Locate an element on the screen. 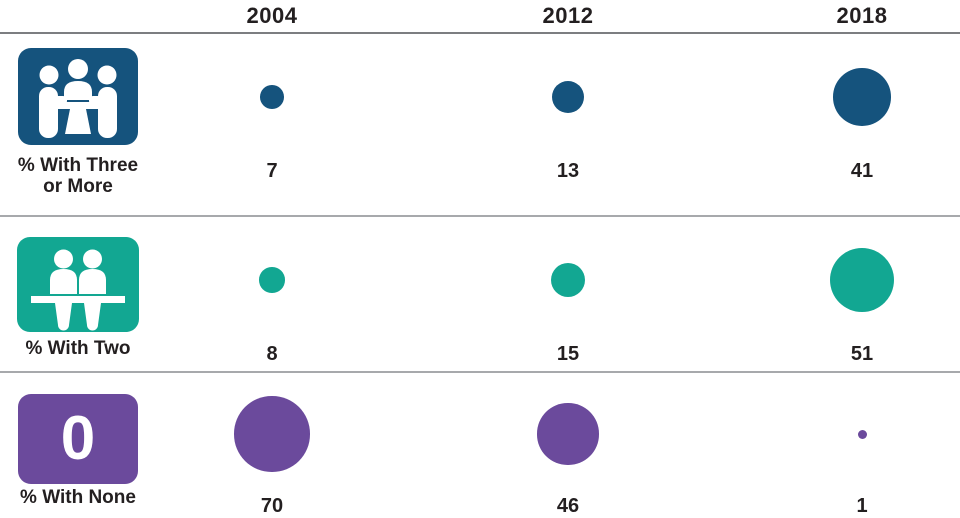  row-label-none: % With None is located at coordinates (78, 497).